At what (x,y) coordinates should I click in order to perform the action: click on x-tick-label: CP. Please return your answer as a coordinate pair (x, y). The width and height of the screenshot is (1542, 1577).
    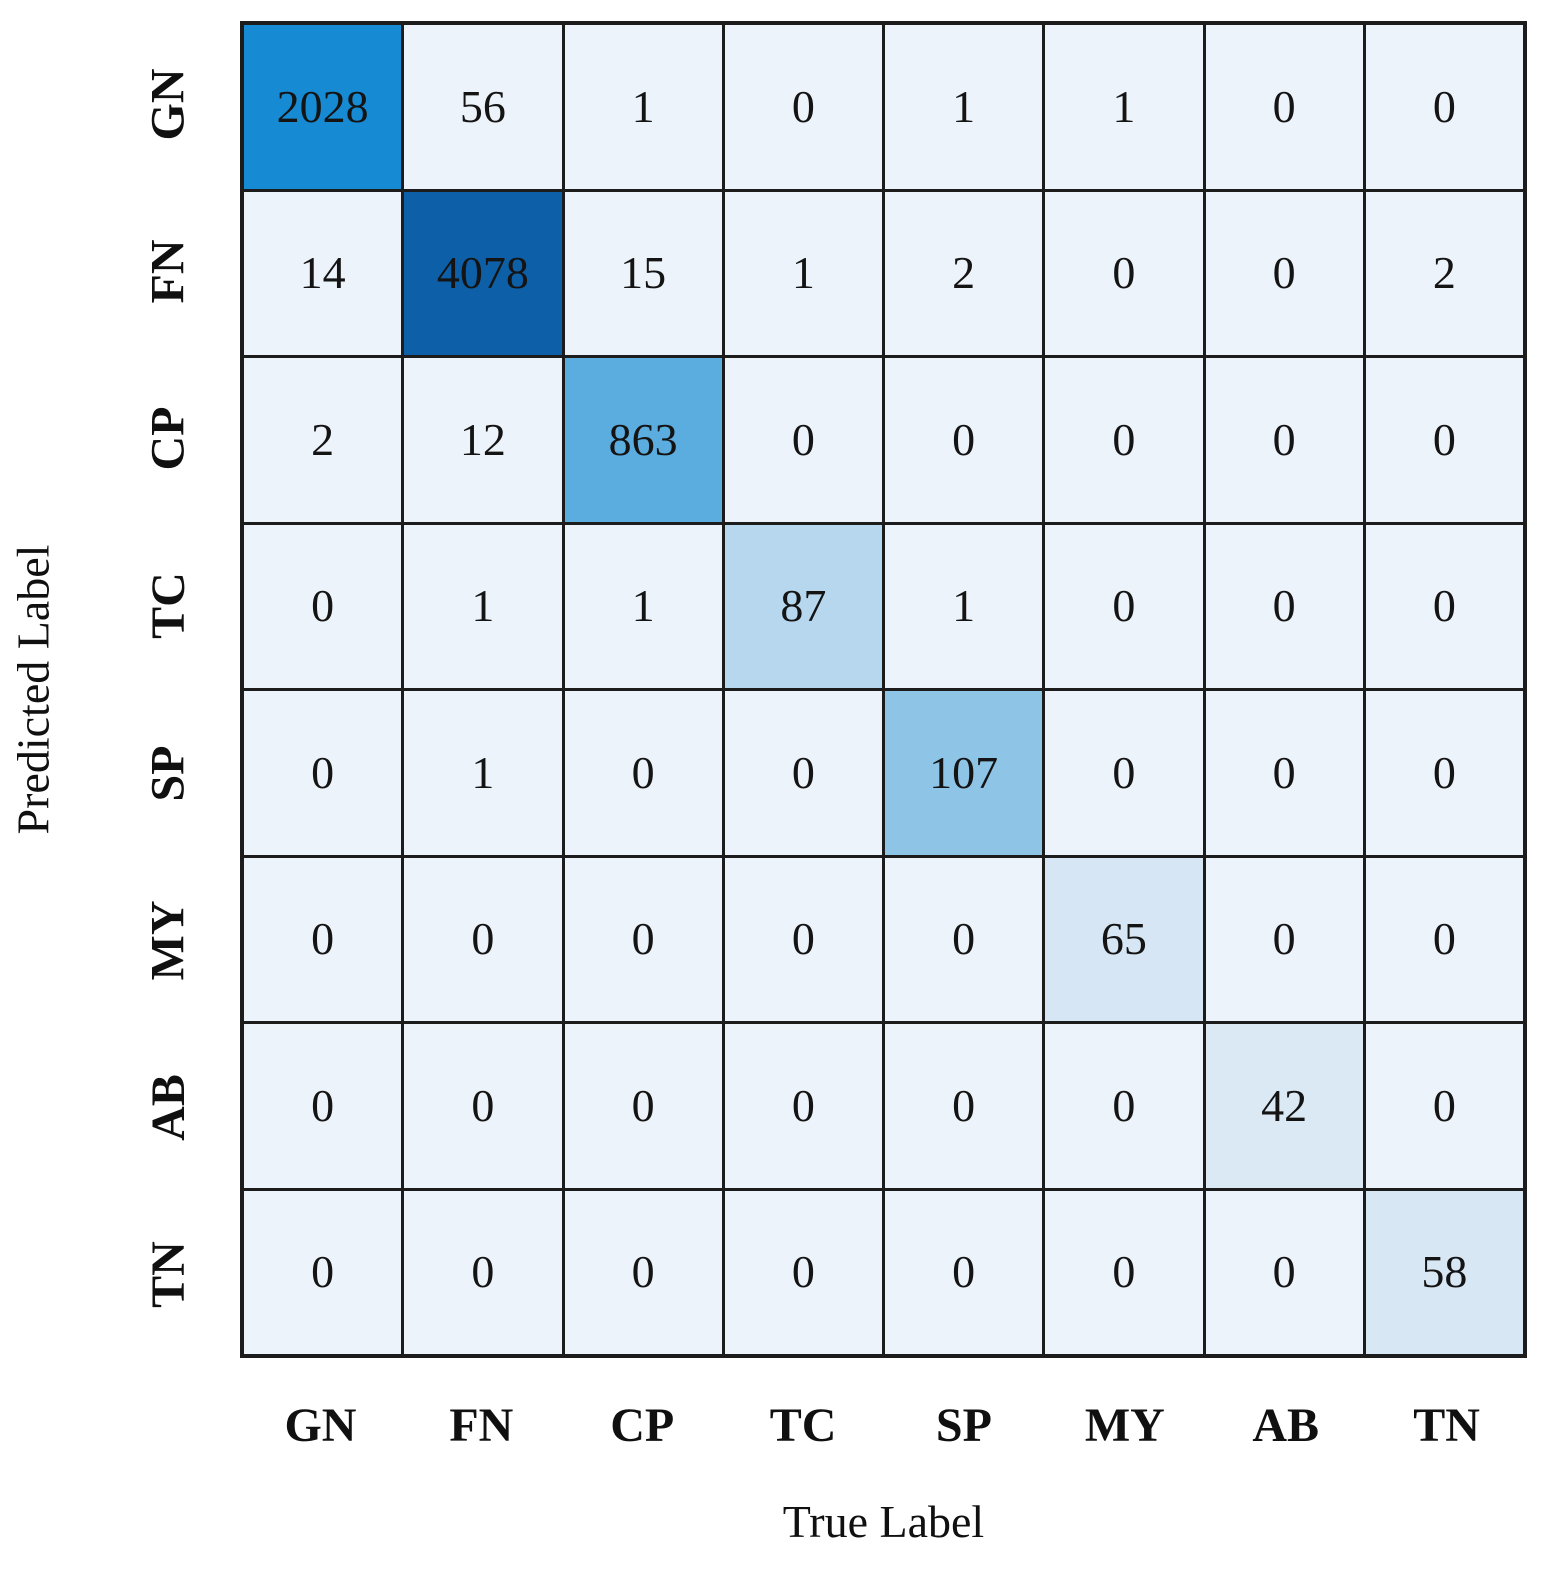
    Looking at the image, I should click on (642, 1425).